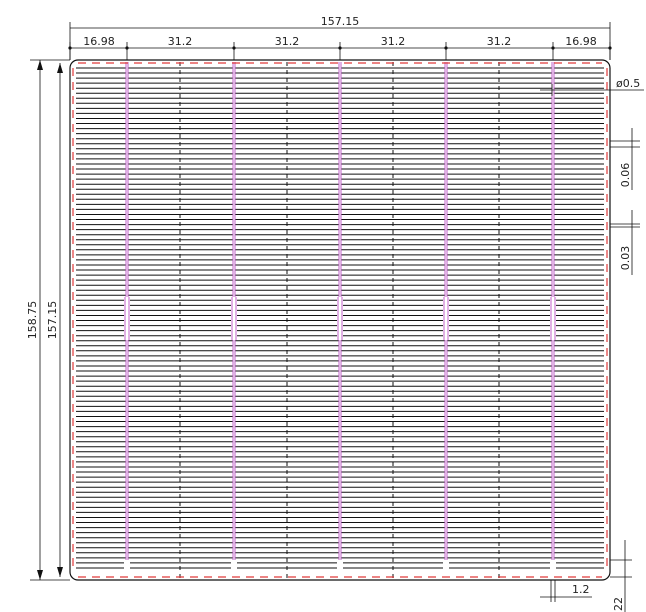  Describe the element at coordinates (60, 68) in the screenshot. I see `arrow-top-inner` at that location.